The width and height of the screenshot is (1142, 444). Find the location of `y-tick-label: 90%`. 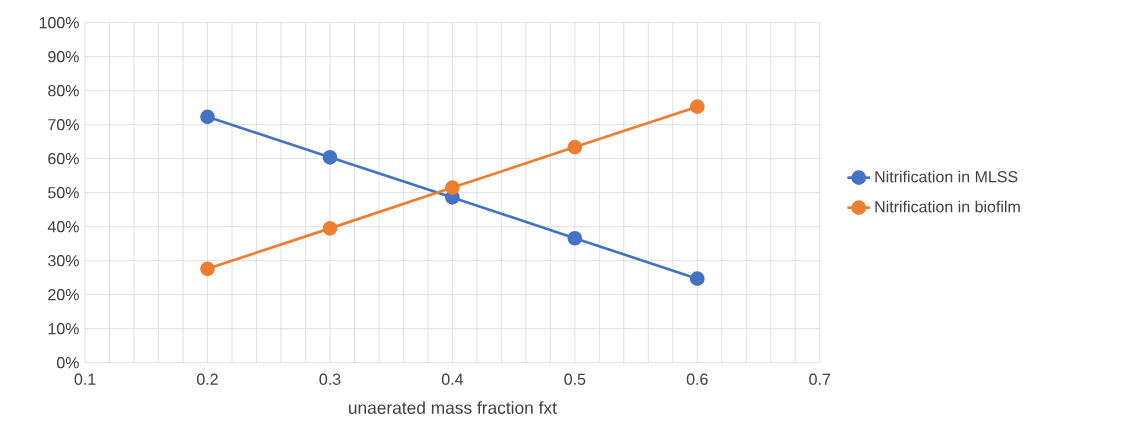

y-tick-label: 90% is located at coordinates (63, 57).